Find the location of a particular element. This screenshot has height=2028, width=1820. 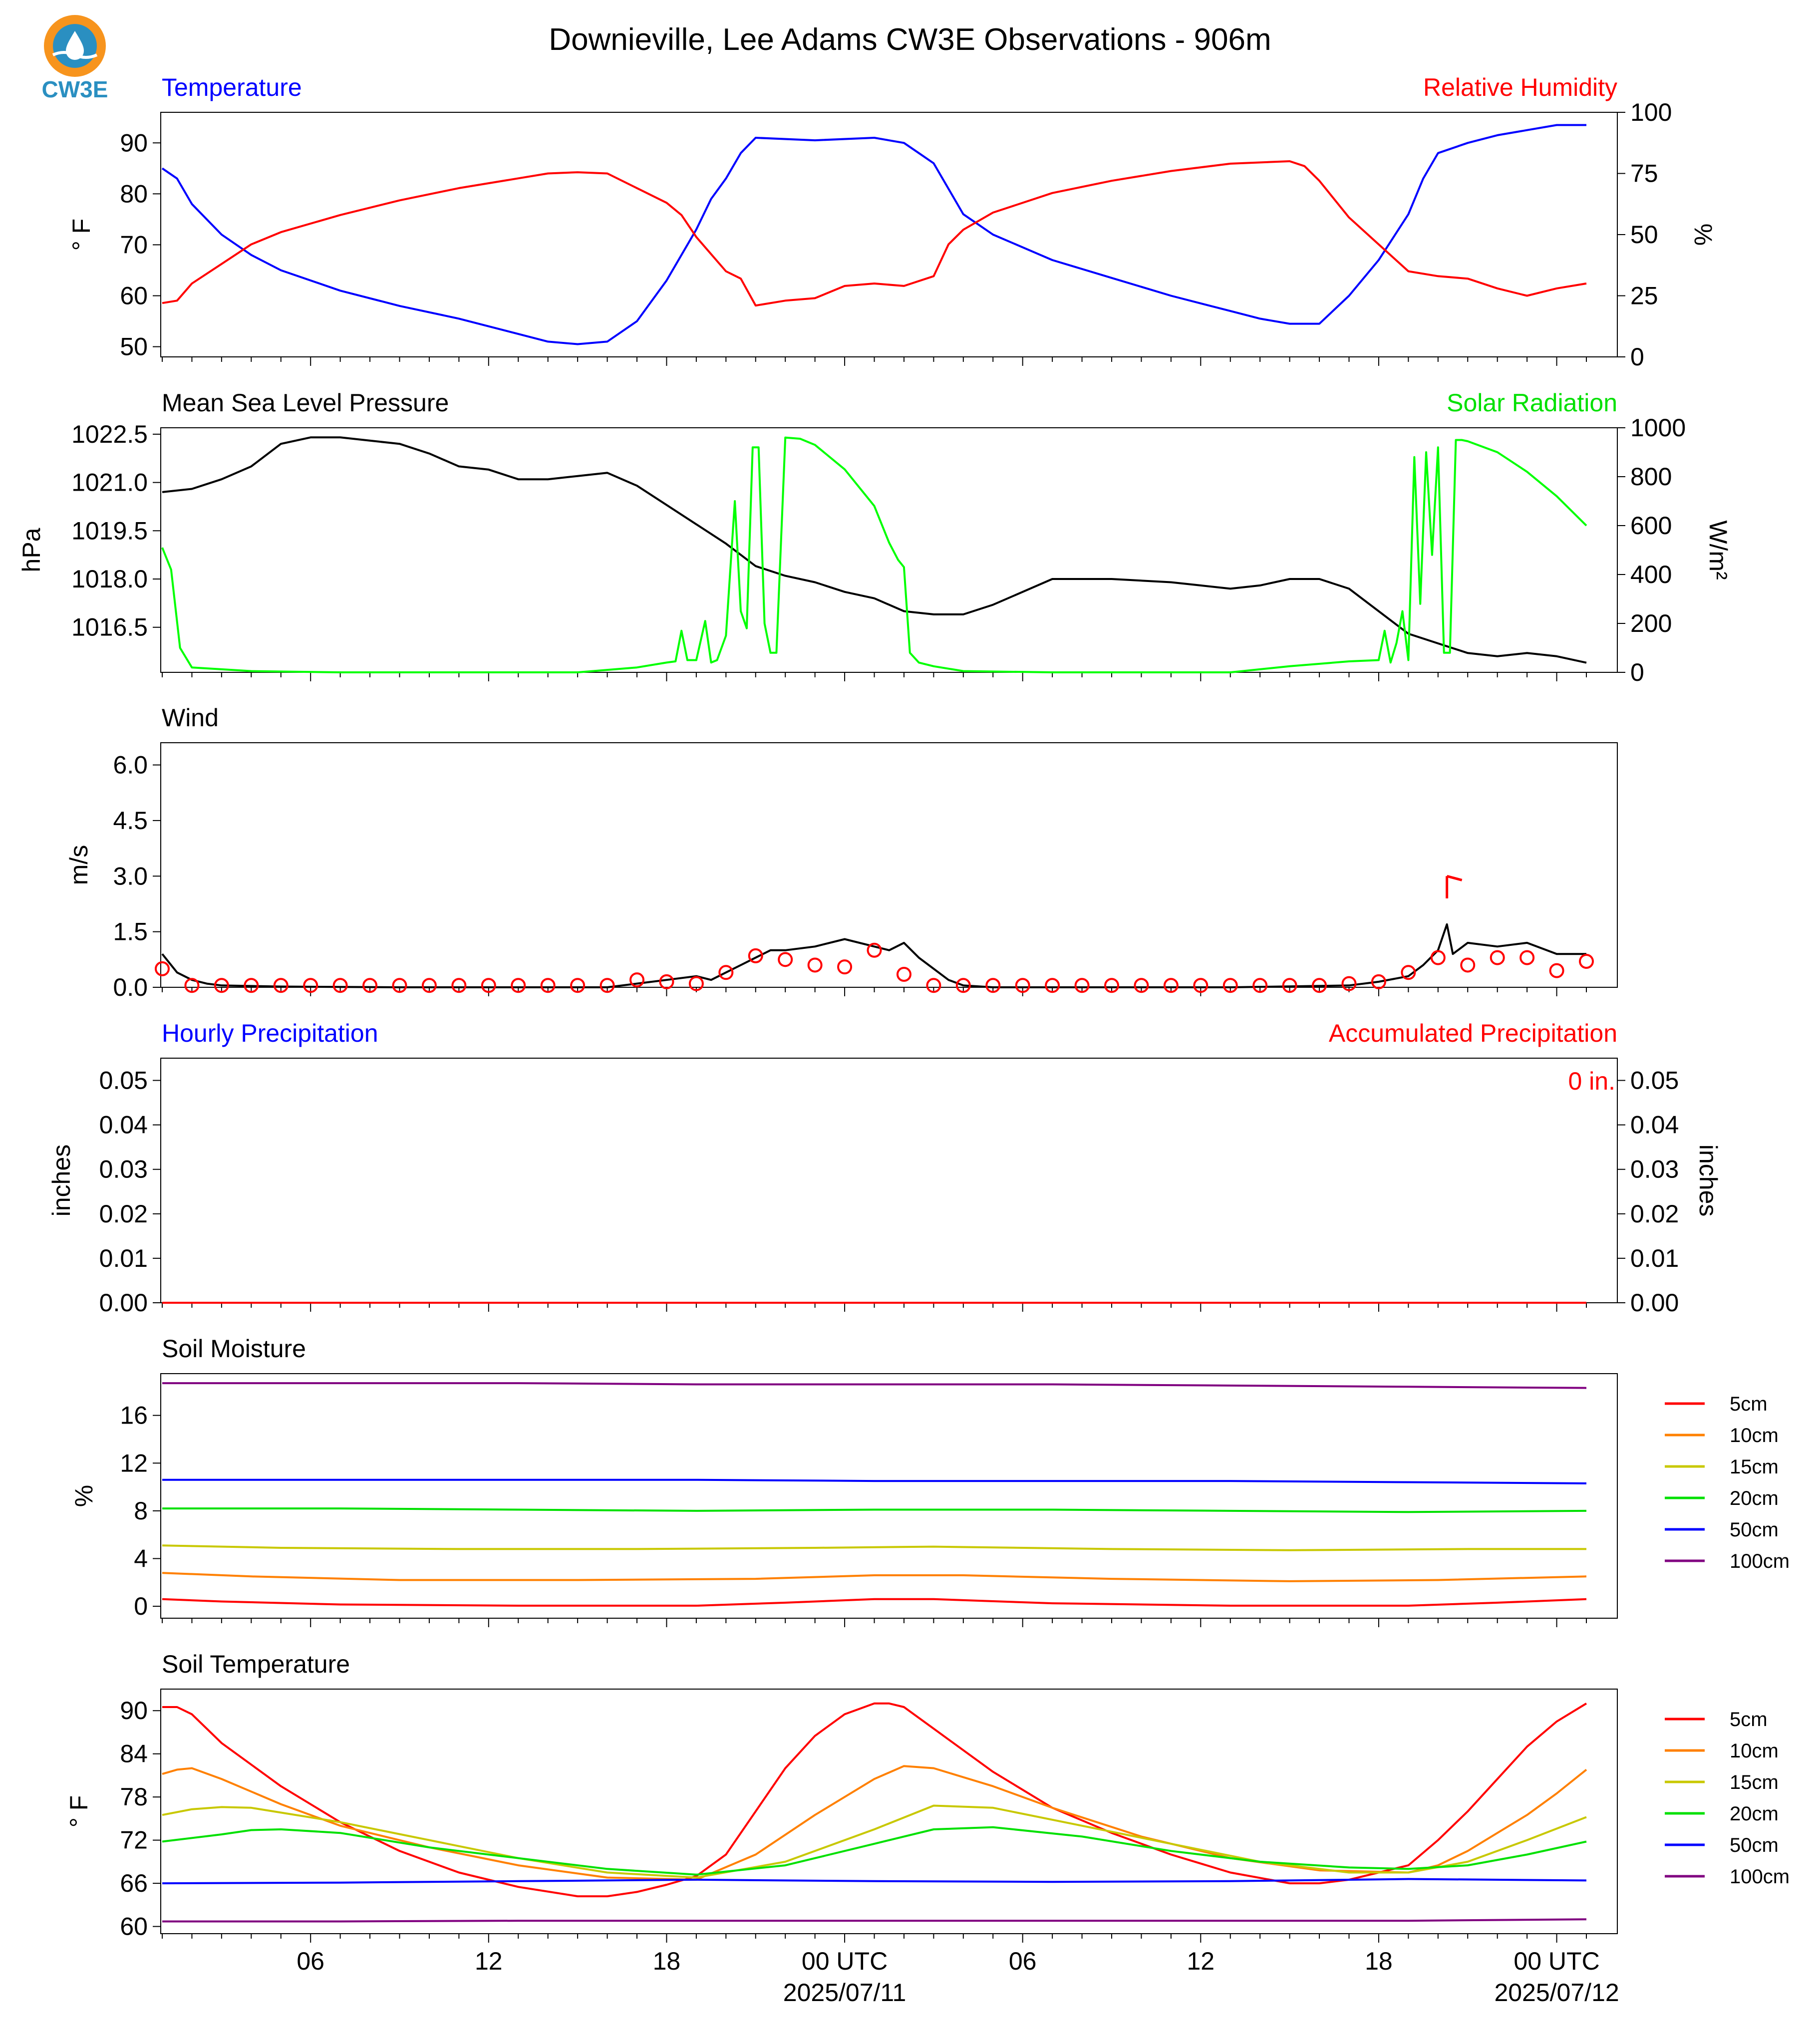

y-tick-label-right: 0.02 is located at coordinates (1654, 1214).